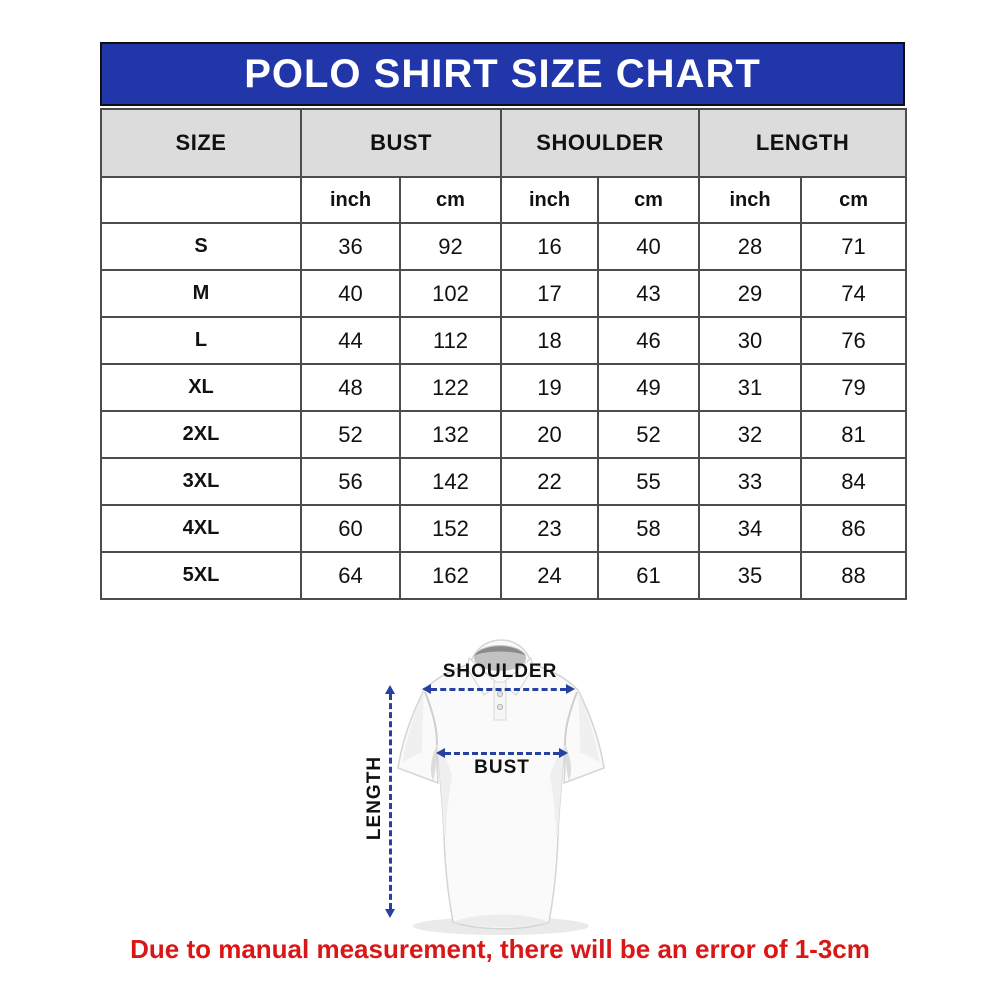  Describe the element at coordinates (350, 481) in the screenshot. I see `value-cell: 56` at that location.